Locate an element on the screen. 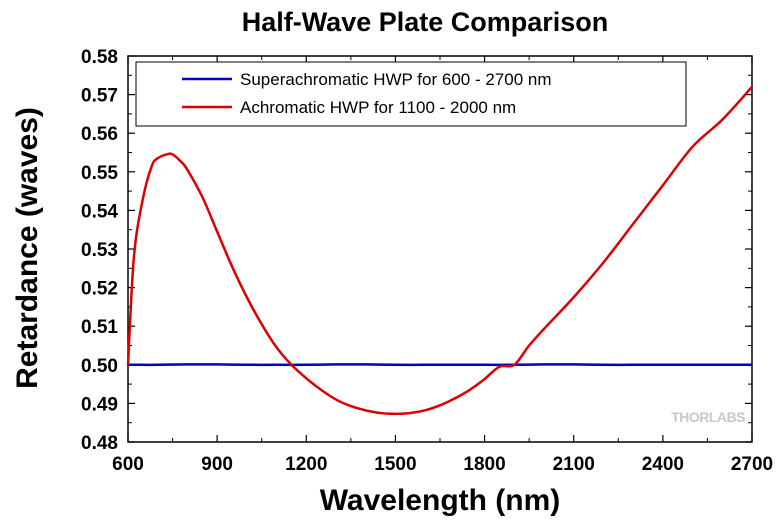  y-tick-label: 0.55 is located at coordinates (99, 173).